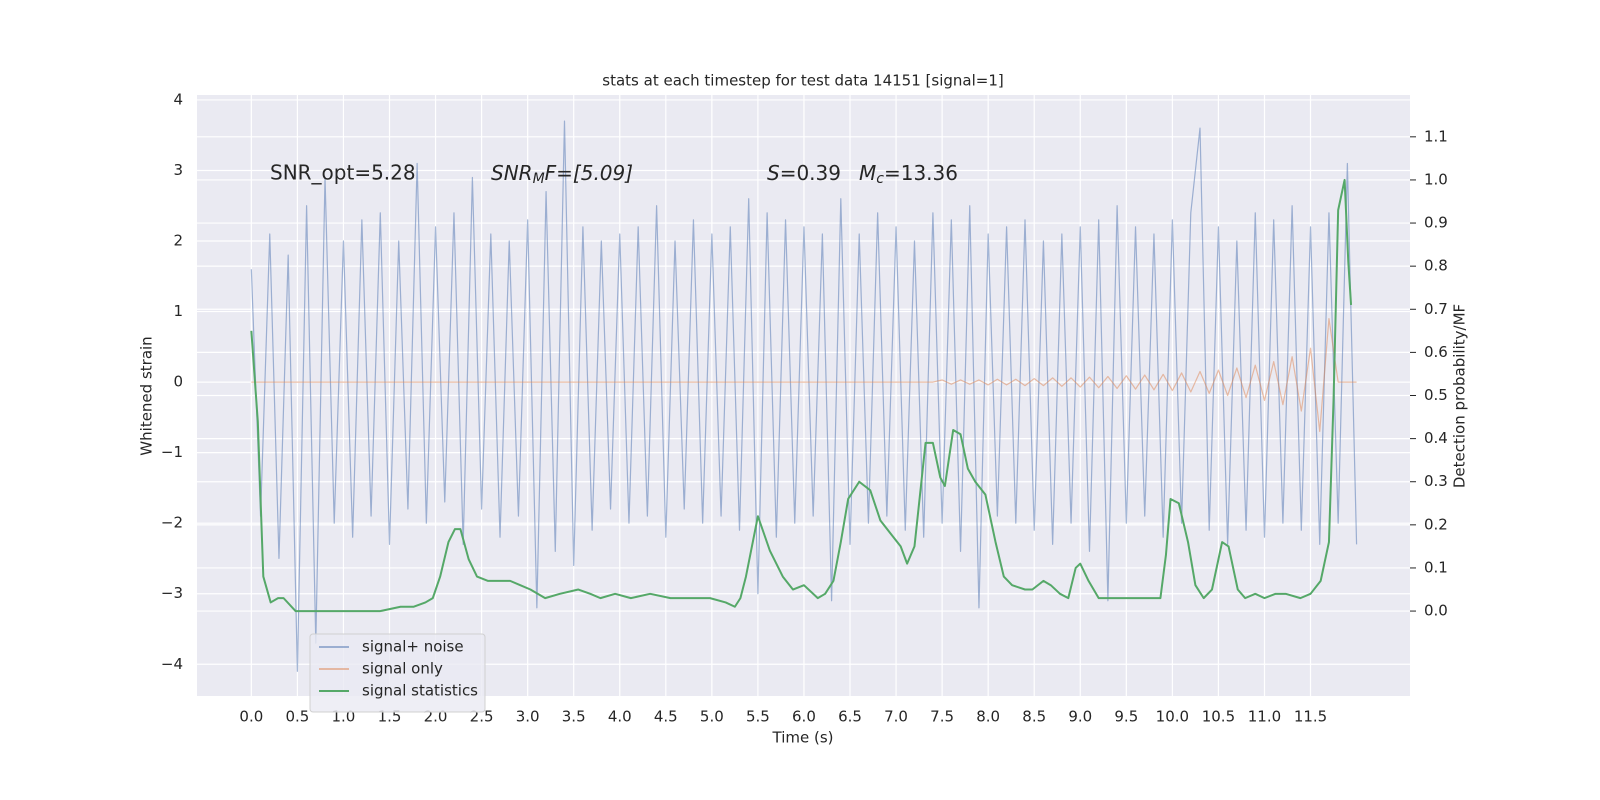  Describe the element at coordinates (1436, 611) in the screenshot. I see `y2-tick-label: 0.0` at that location.